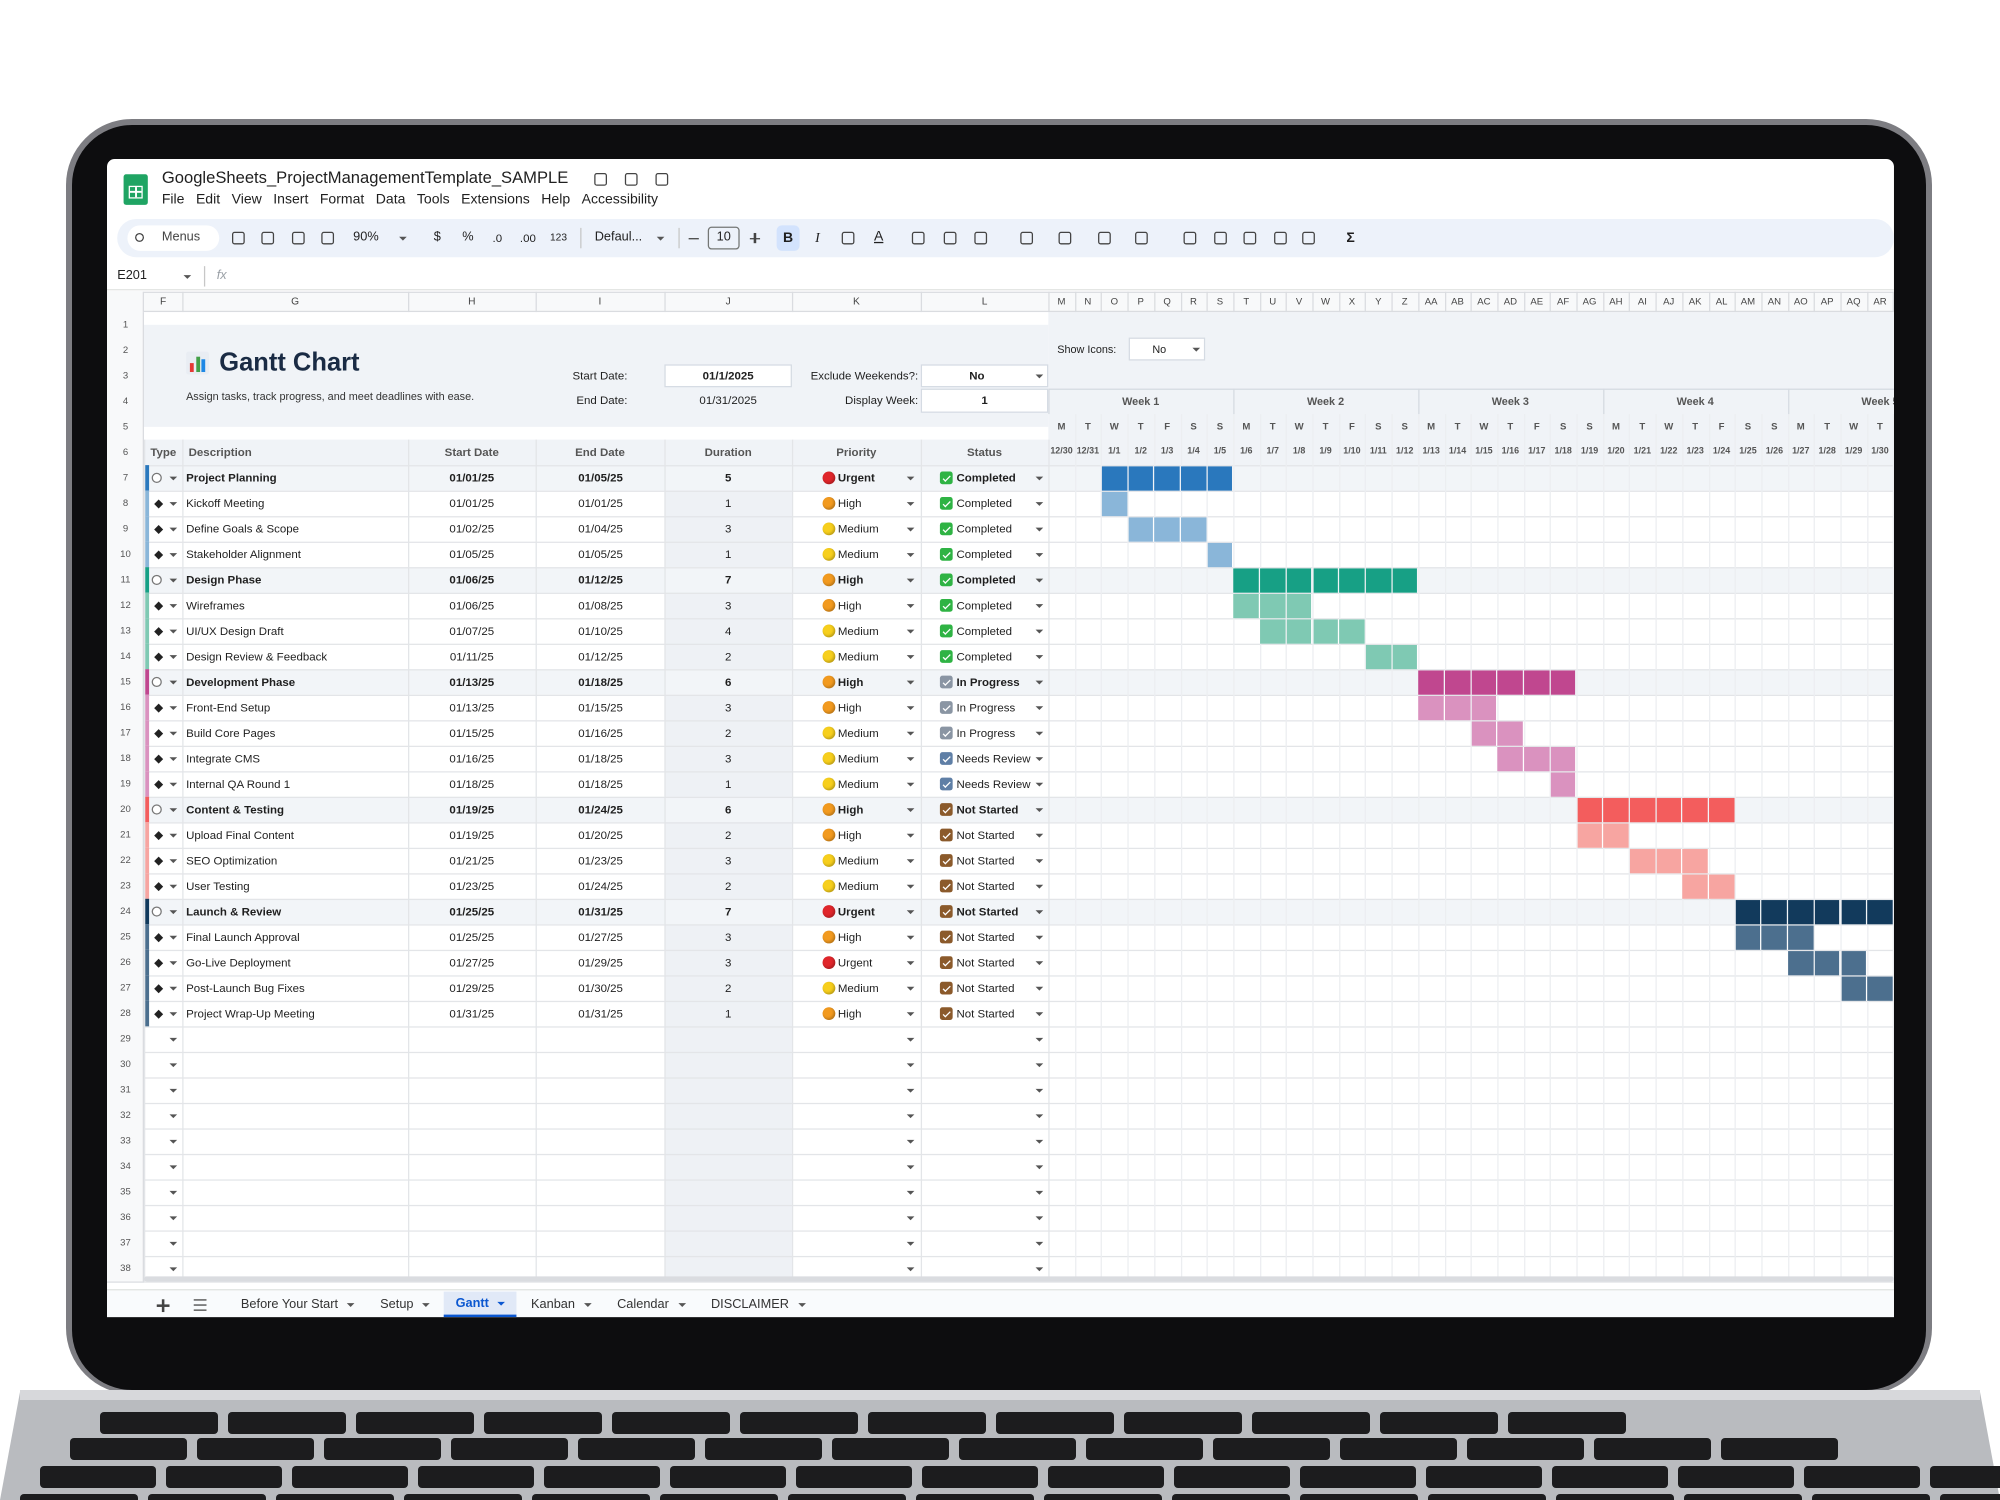  Describe the element at coordinates (173, 200) in the screenshot. I see `menu-item: File` at that location.